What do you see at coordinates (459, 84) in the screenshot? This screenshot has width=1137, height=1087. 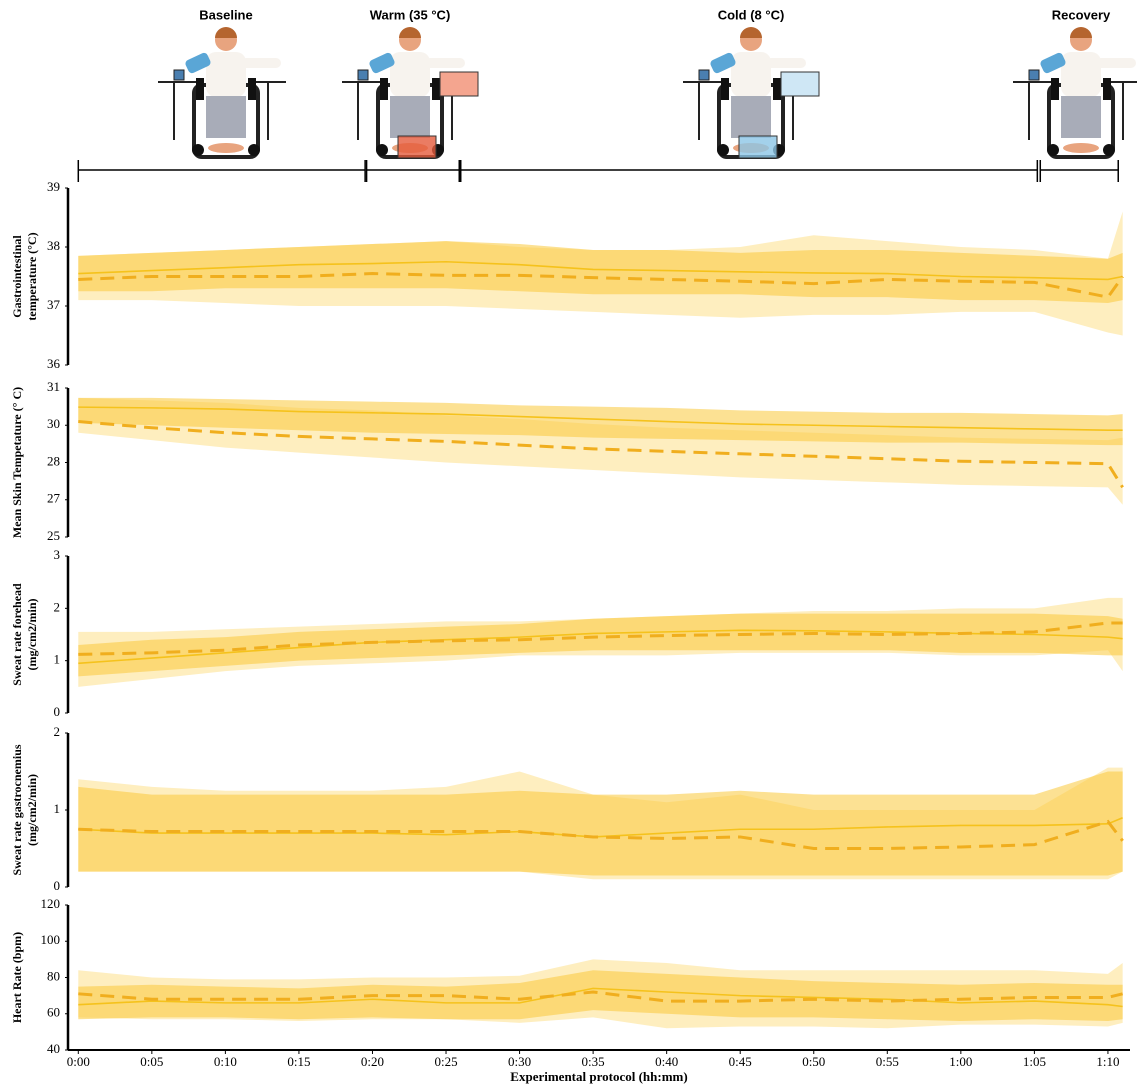 I see `hand-bath` at bounding box center [459, 84].